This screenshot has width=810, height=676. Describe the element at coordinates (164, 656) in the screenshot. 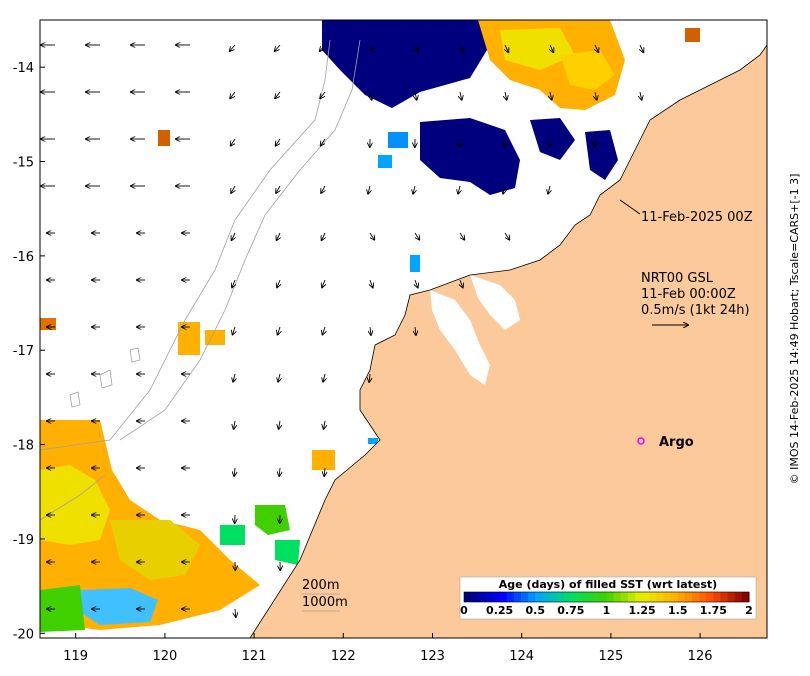

I see `lon-tick-label: 120` at that location.